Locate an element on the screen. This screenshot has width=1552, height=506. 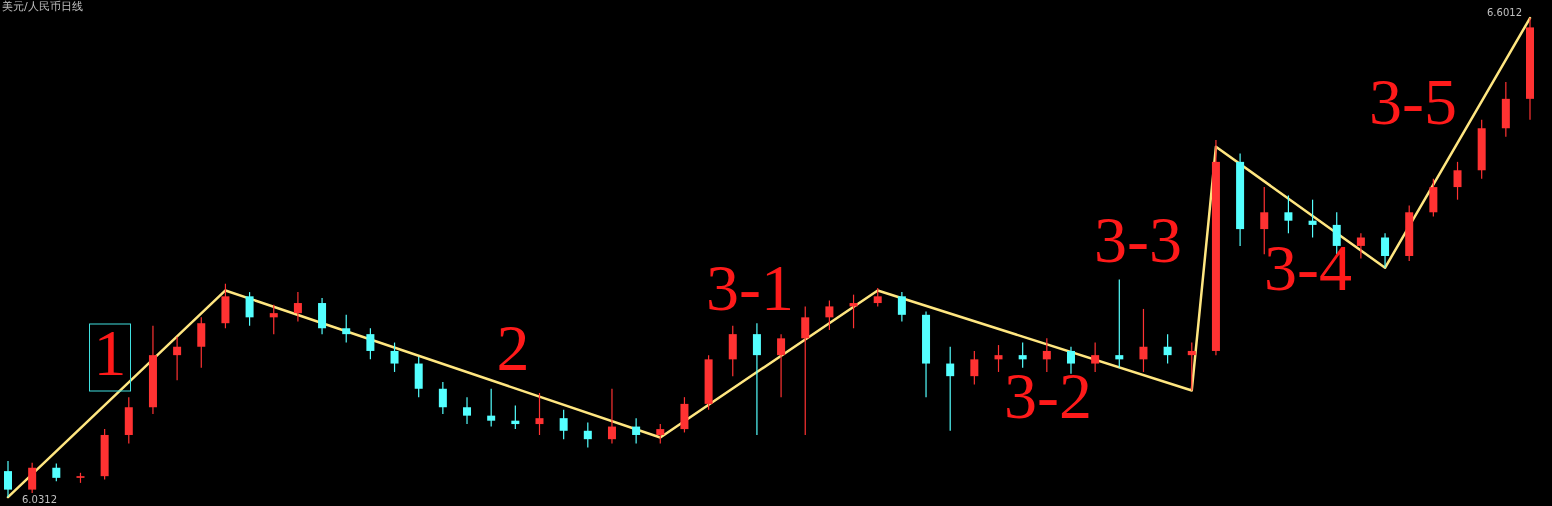
annotation: 3-4 is located at coordinates (1308, 267).